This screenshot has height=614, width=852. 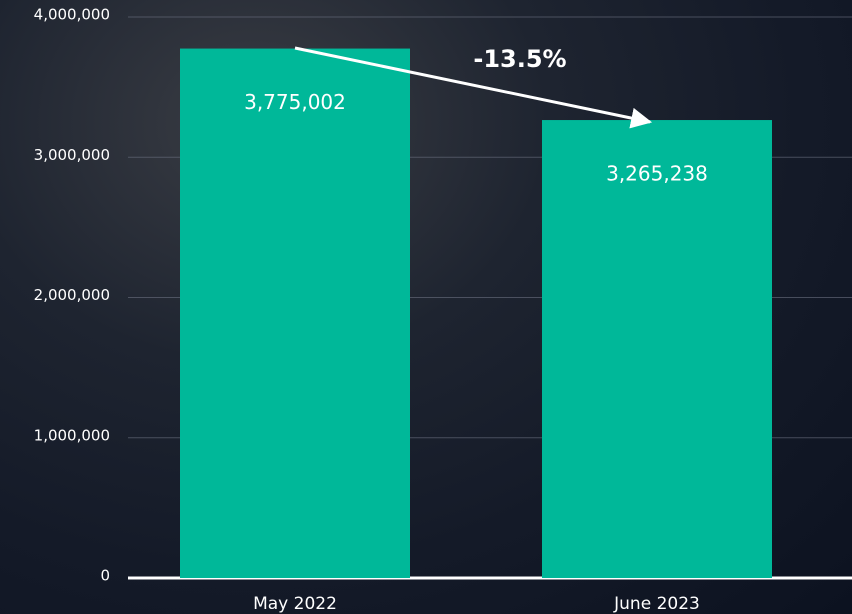 What do you see at coordinates (72, 155) in the screenshot?
I see `y-tick-label: 3,000,000` at bounding box center [72, 155].